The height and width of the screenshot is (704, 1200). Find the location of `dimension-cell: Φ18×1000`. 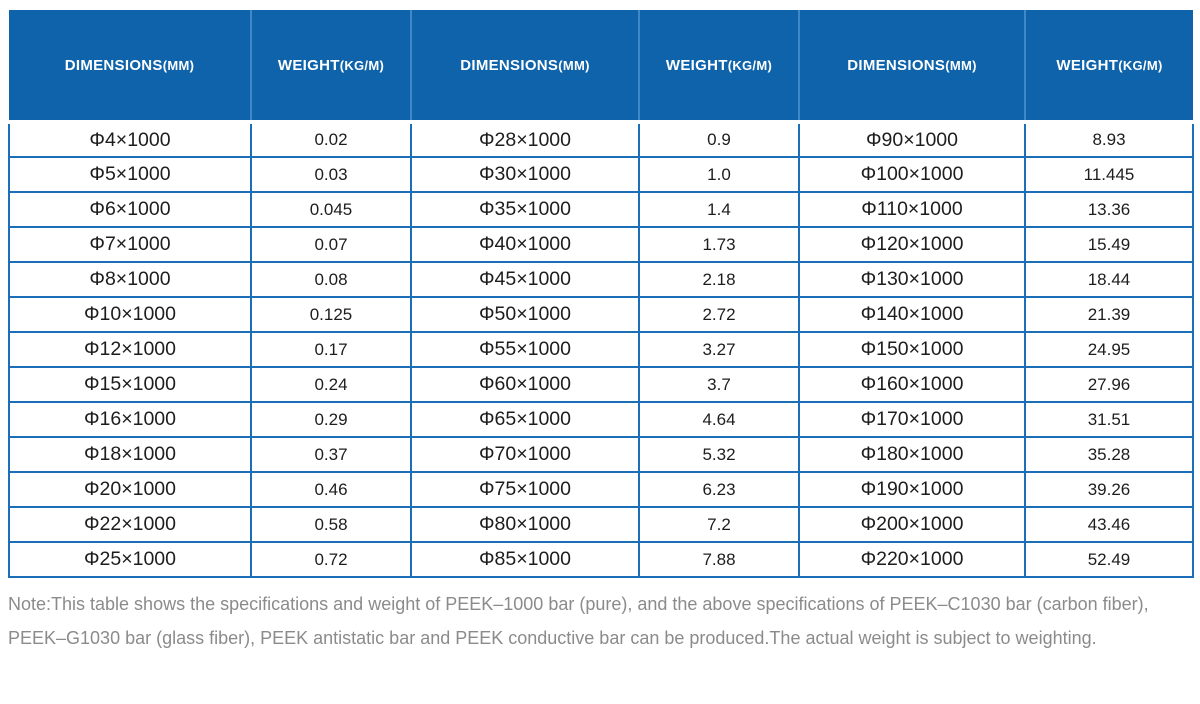

dimension-cell: Φ18×1000 is located at coordinates (130, 454).